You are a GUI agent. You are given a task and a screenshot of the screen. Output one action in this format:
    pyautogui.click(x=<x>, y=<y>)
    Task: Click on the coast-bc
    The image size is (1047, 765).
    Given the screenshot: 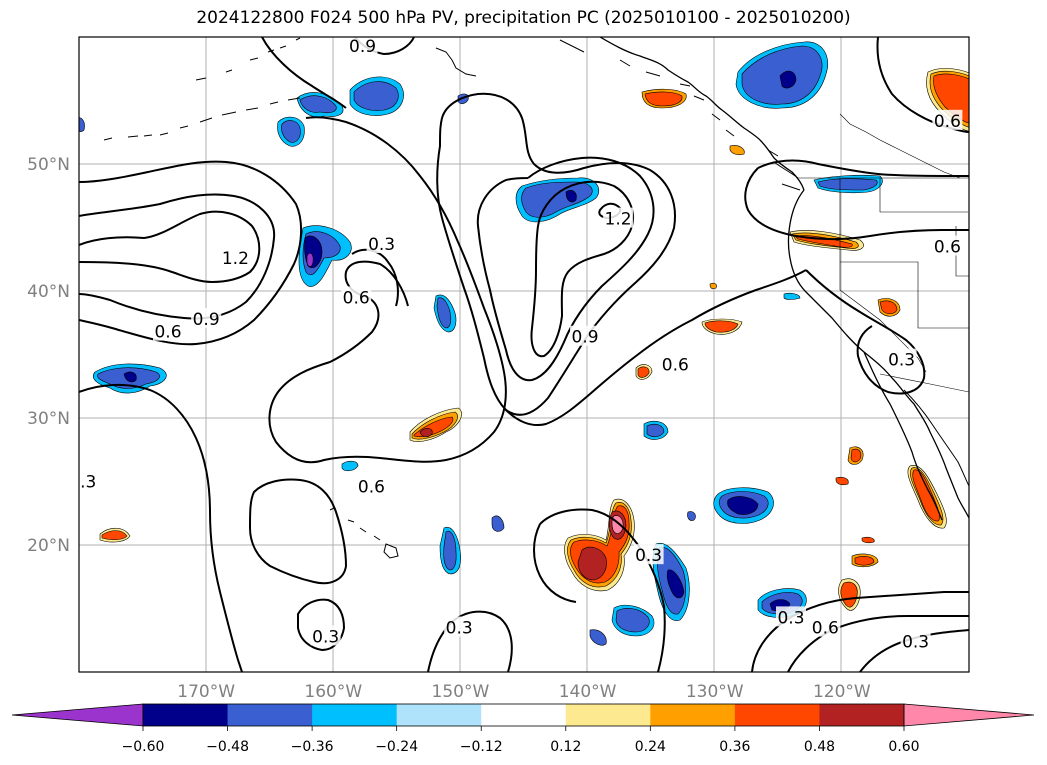 What is the action you would take?
    pyautogui.click(x=782, y=165)
    